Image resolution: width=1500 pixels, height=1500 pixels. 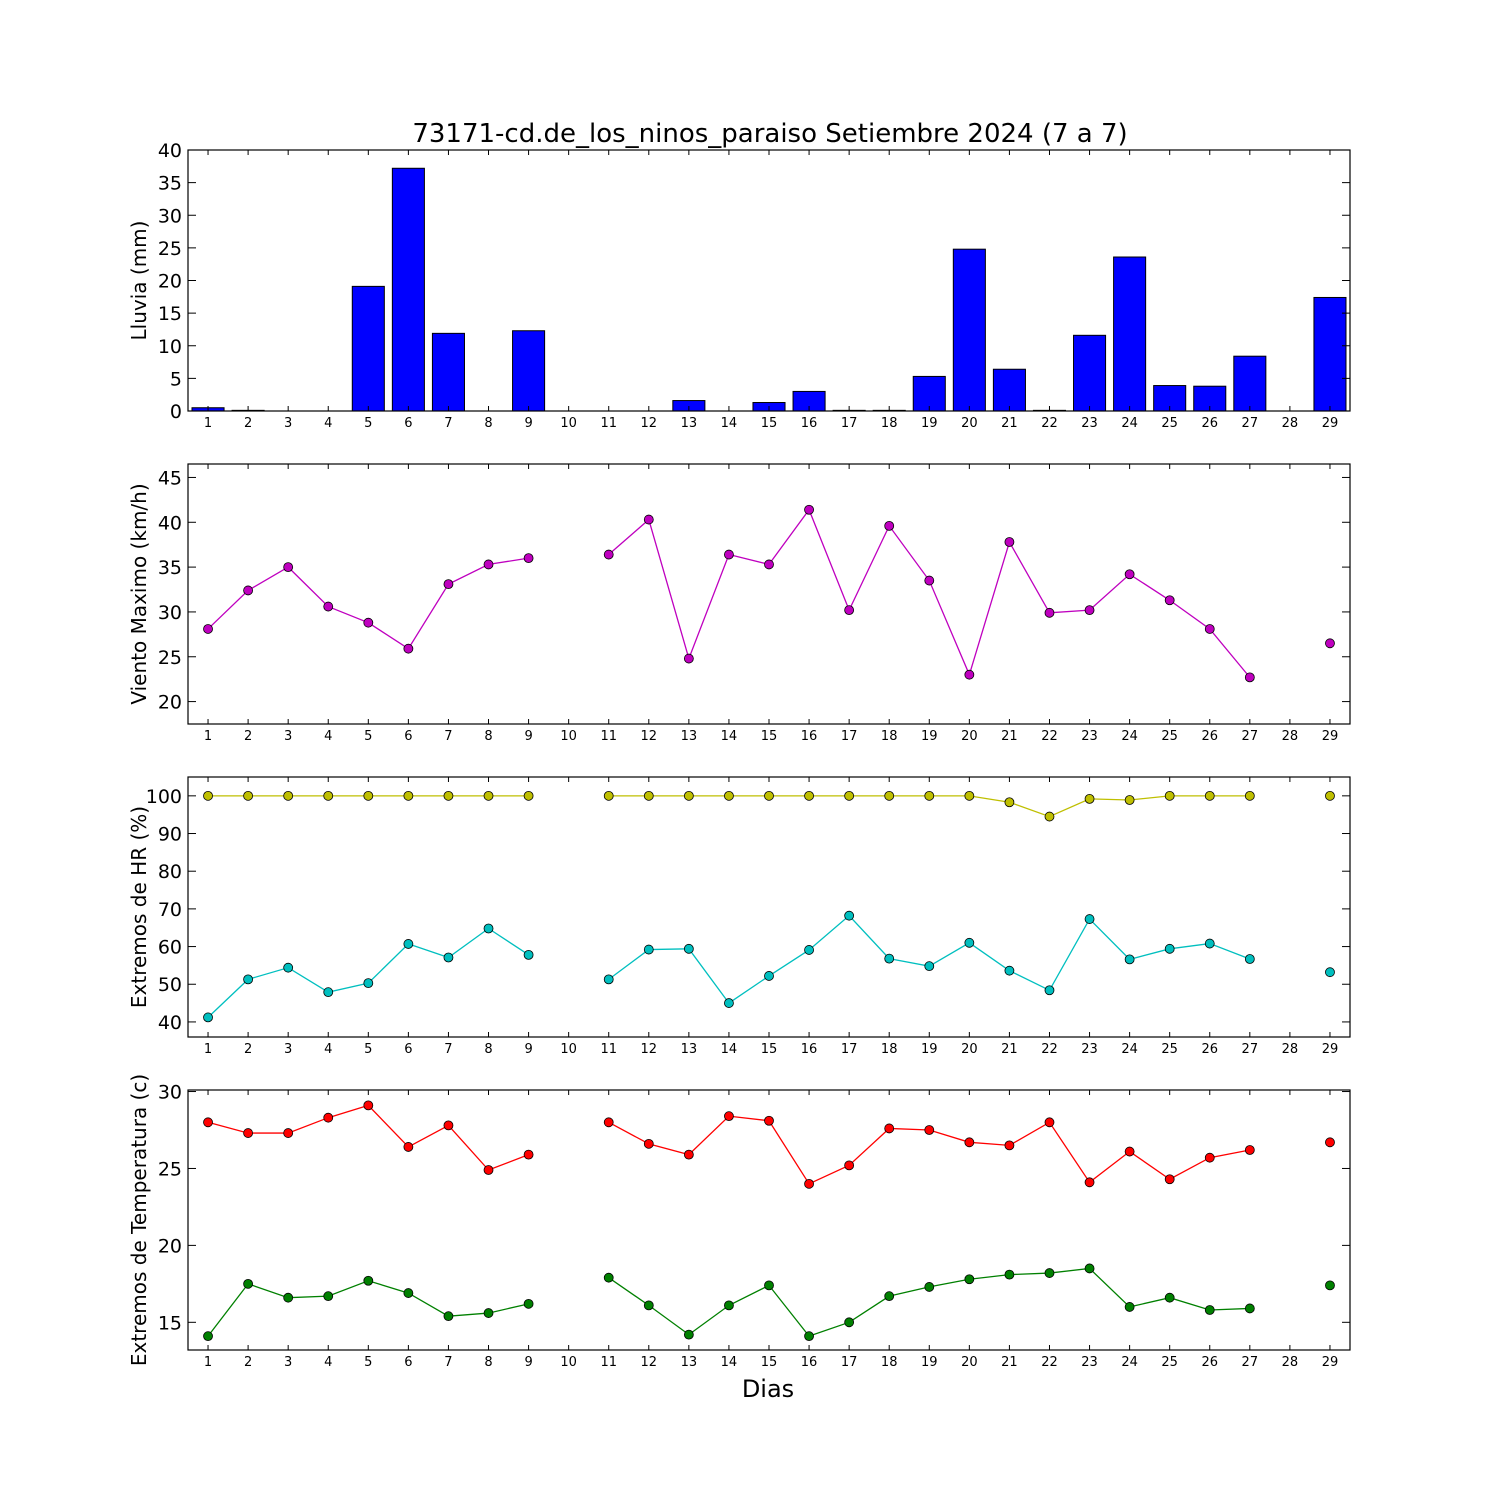 I want to click on humidity-xtick-label: 13, so click(x=689, y=1049).